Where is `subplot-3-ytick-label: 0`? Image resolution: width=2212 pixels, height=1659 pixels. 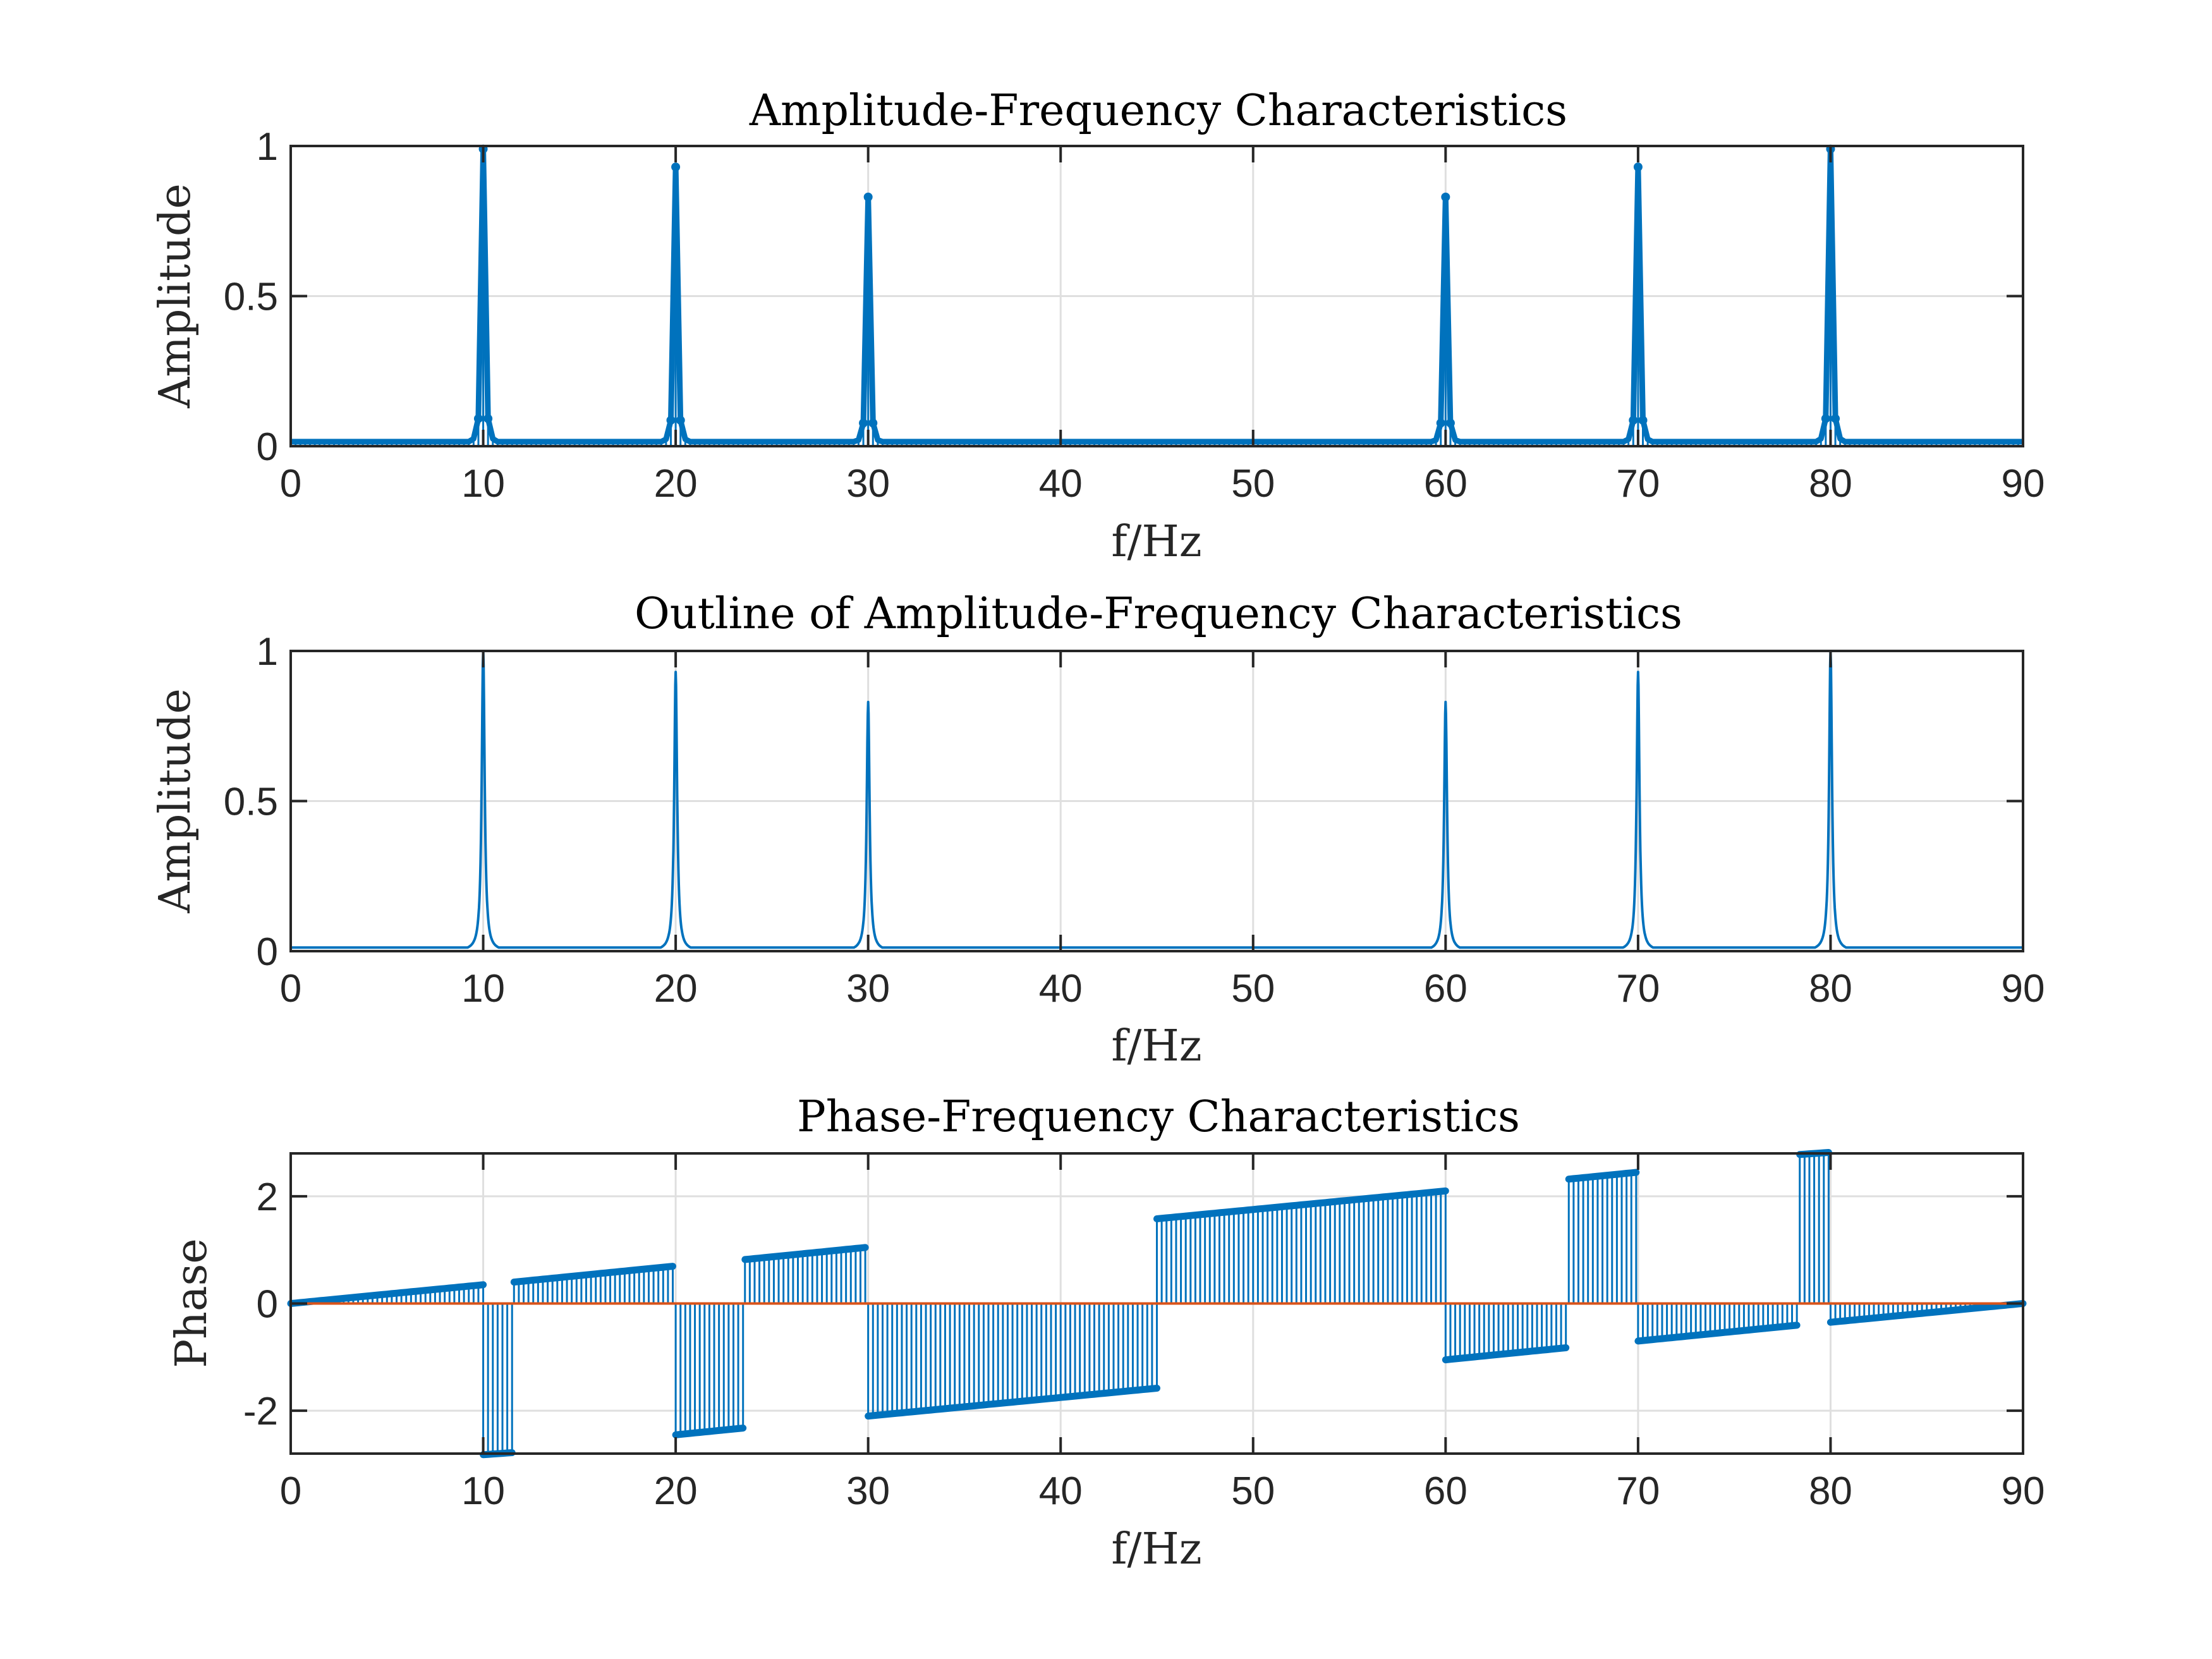
subplot-3-ytick-label: 0 is located at coordinates (267, 1305).